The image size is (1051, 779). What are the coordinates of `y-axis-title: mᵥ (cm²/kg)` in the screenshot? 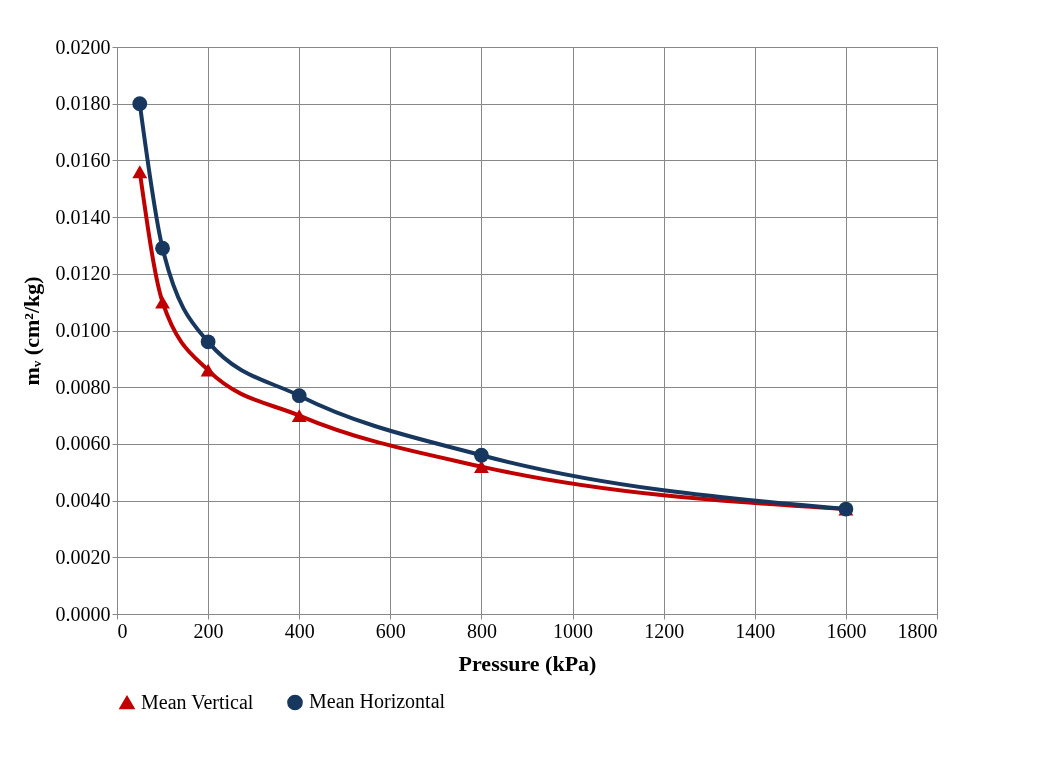 It's located at (31, 331).